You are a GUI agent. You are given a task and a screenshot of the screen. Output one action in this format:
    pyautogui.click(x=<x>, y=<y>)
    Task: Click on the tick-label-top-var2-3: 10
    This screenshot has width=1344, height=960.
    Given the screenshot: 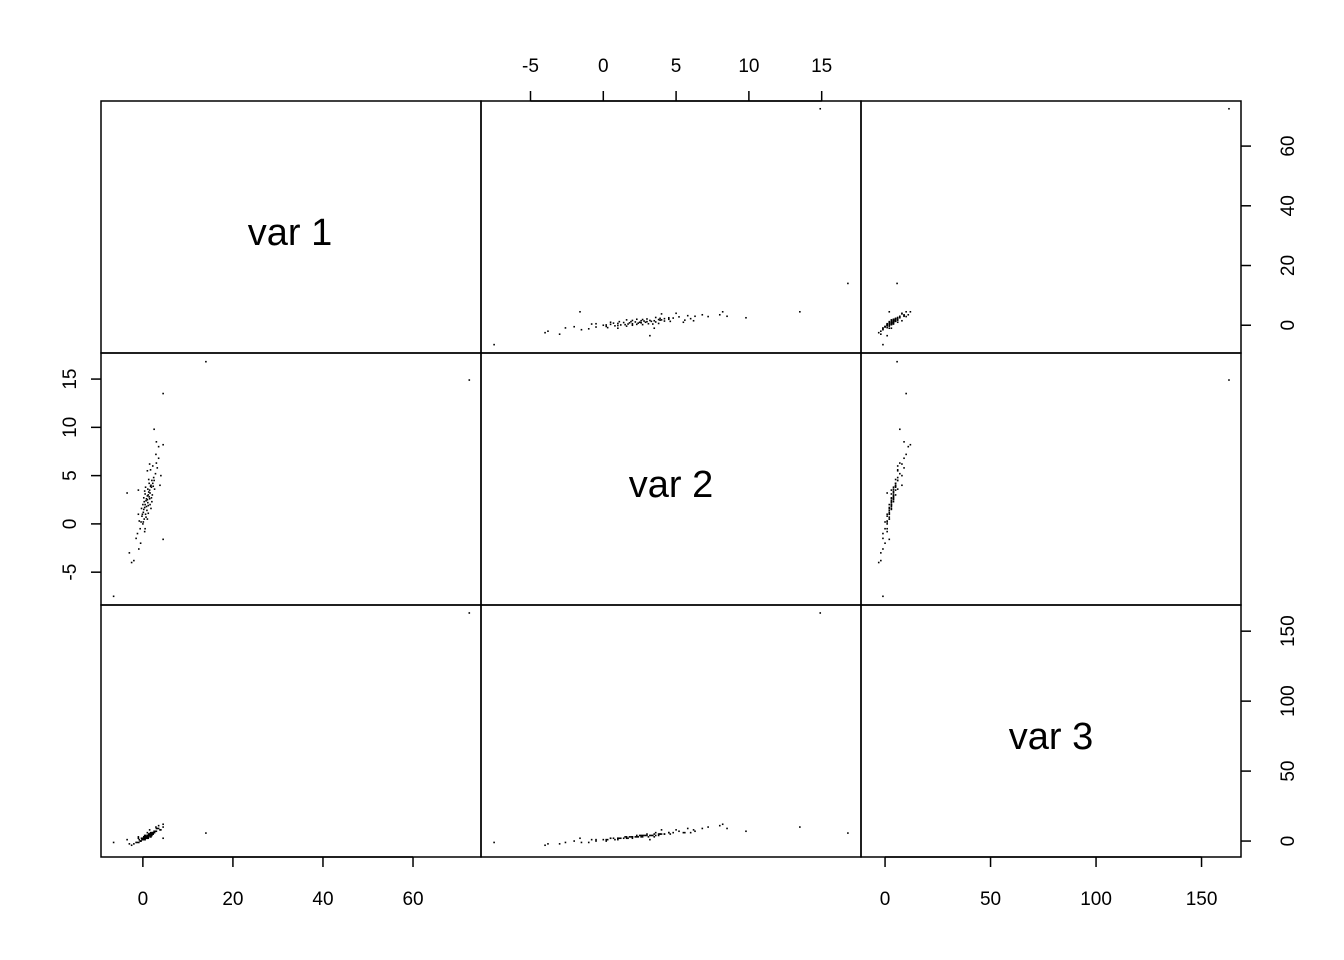 What is the action you would take?
    pyautogui.click(x=748, y=66)
    